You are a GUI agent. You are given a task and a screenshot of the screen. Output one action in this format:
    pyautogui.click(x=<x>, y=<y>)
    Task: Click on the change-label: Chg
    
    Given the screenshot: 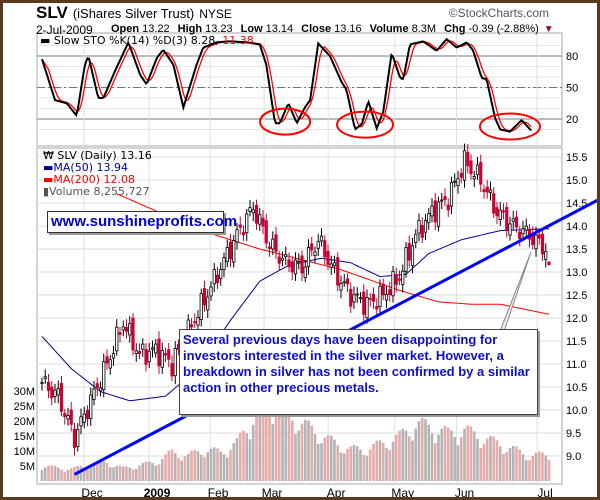 What is the action you would take?
    pyautogui.click(x=455, y=29)
    